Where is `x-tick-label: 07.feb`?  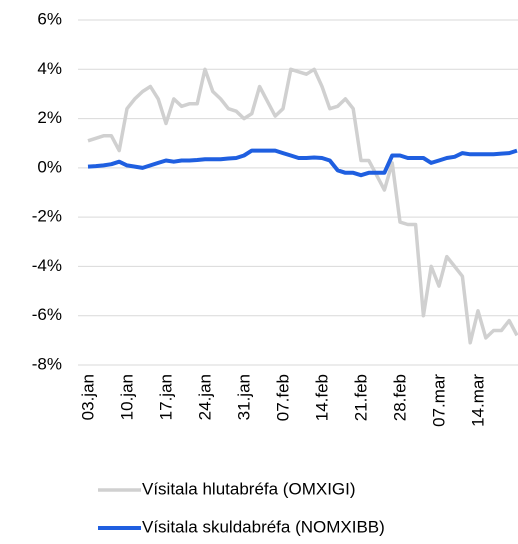 x-tick-label: 07.feb is located at coordinates (282, 397).